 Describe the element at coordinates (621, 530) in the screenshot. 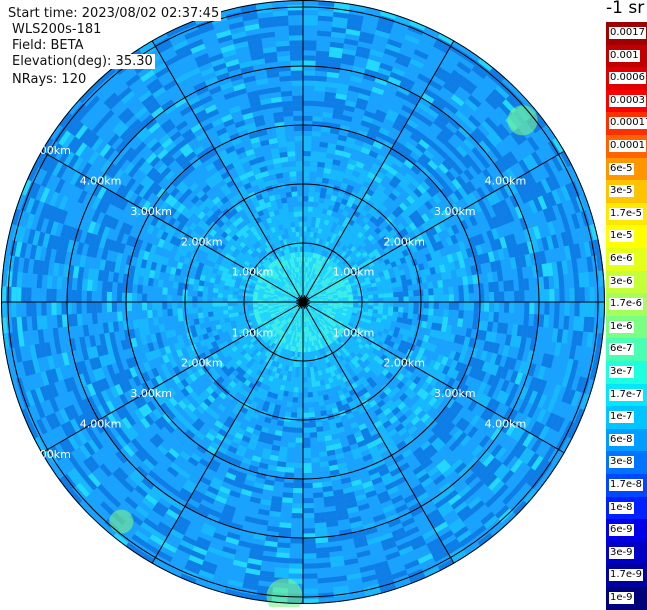

I see `legend-label: 6e-9` at that location.